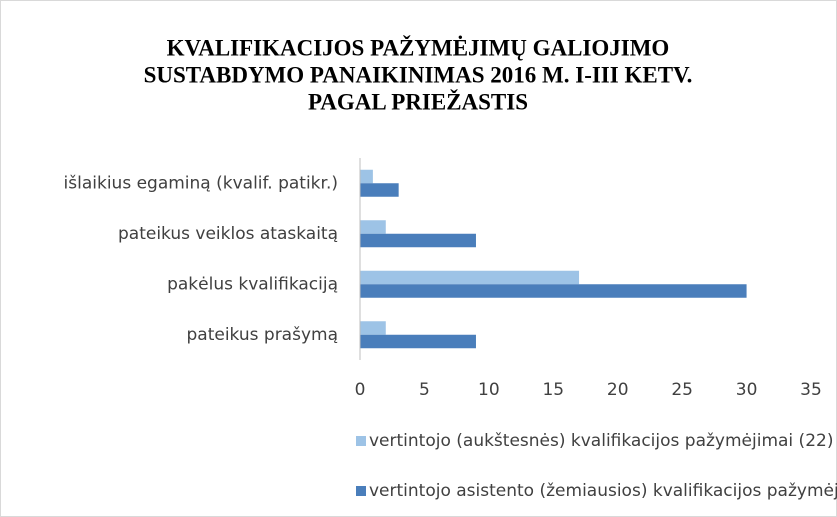  I want to click on x-tick-label: 5, so click(424, 390).